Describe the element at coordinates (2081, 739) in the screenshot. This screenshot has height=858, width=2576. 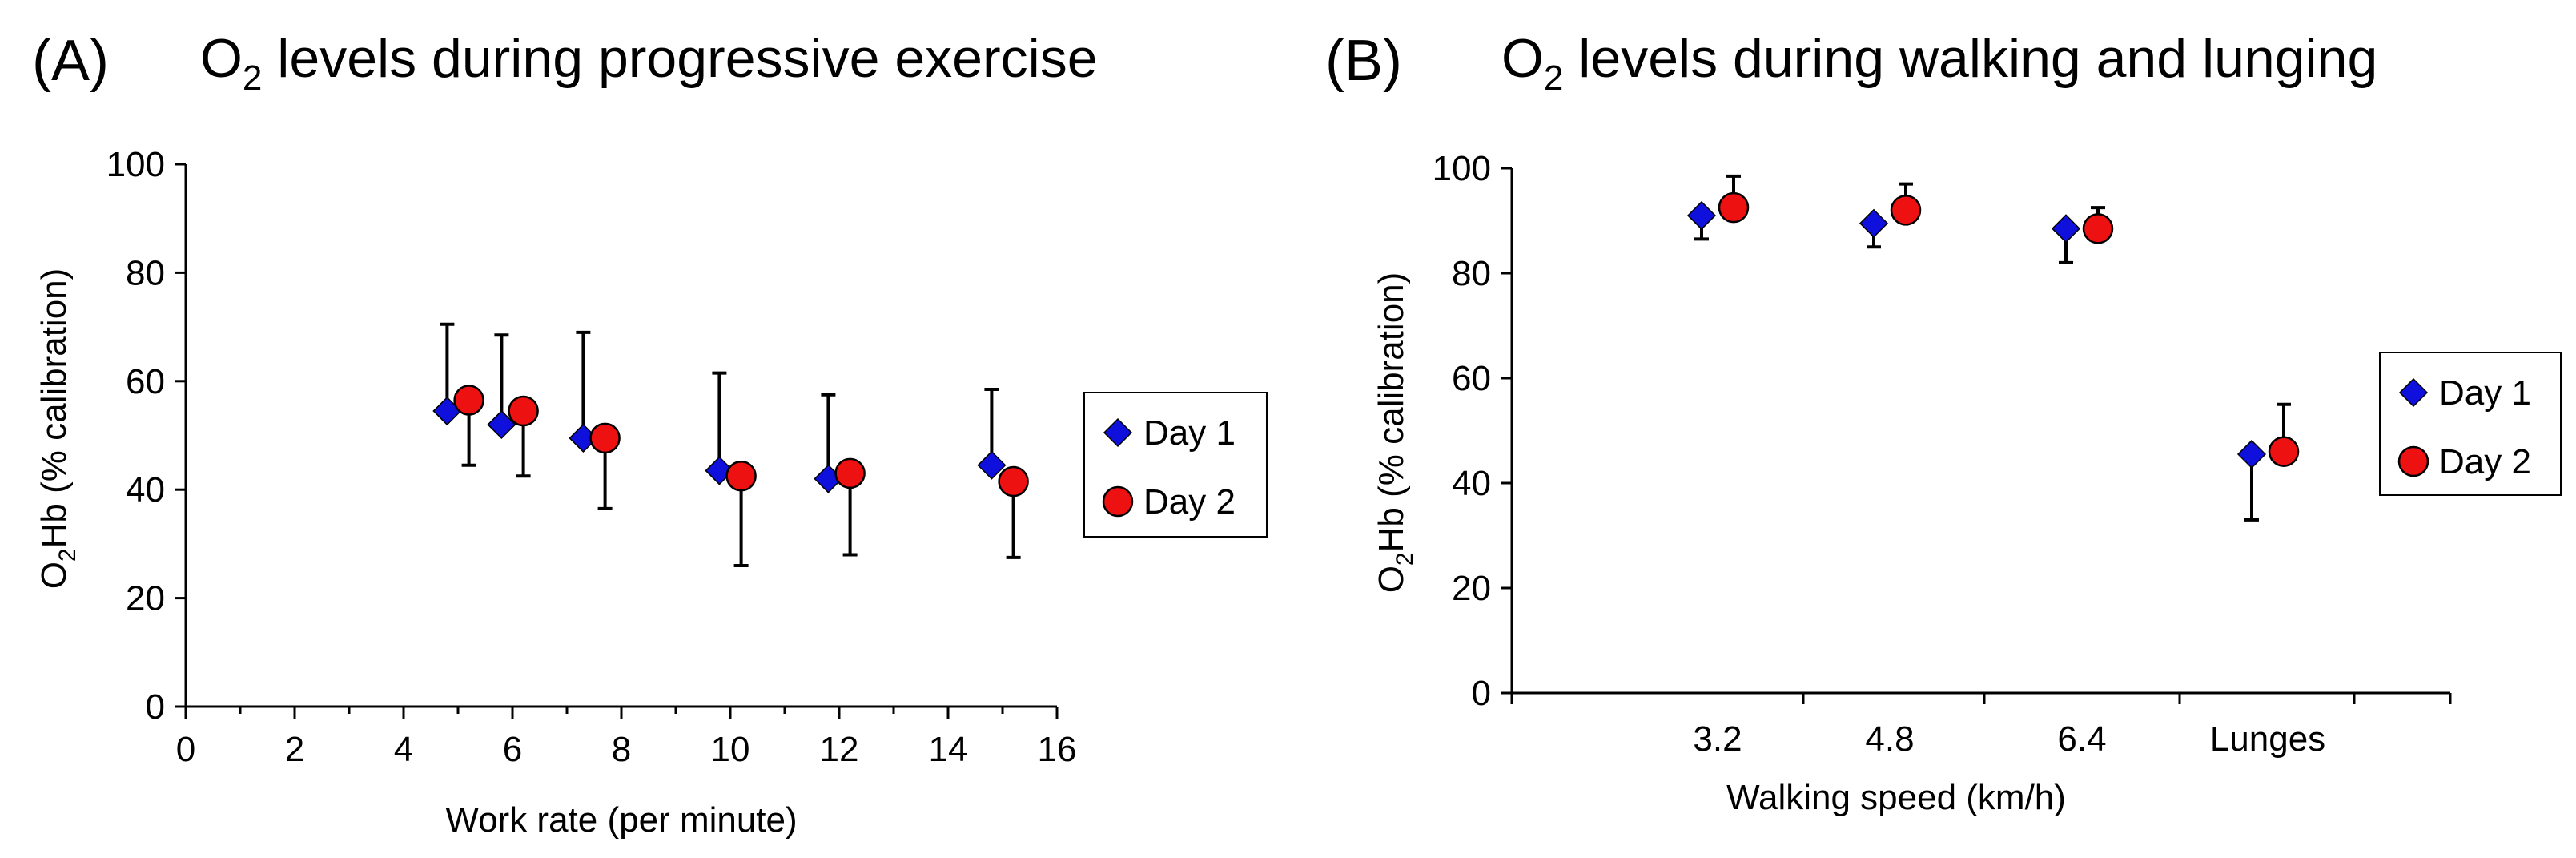
I see `x-category-label: 6.4` at that location.